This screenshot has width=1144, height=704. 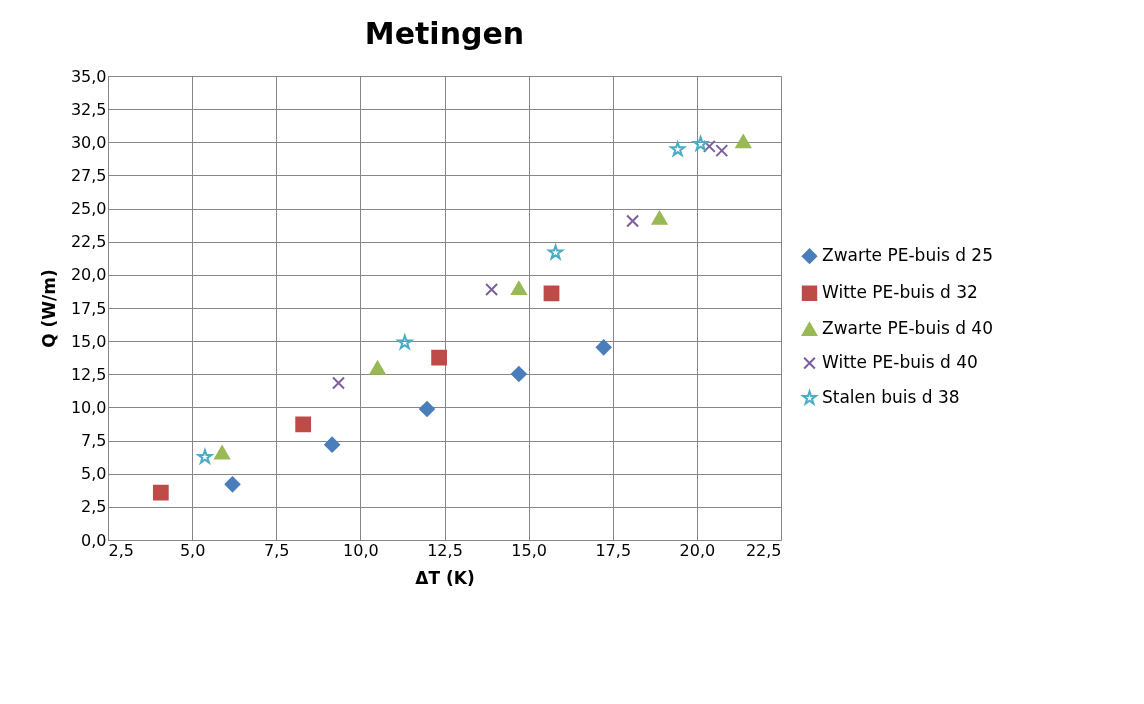 What do you see at coordinates (88, 142) in the screenshot?
I see `y-tick-label: 30,0` at bounding box center [88, 142].